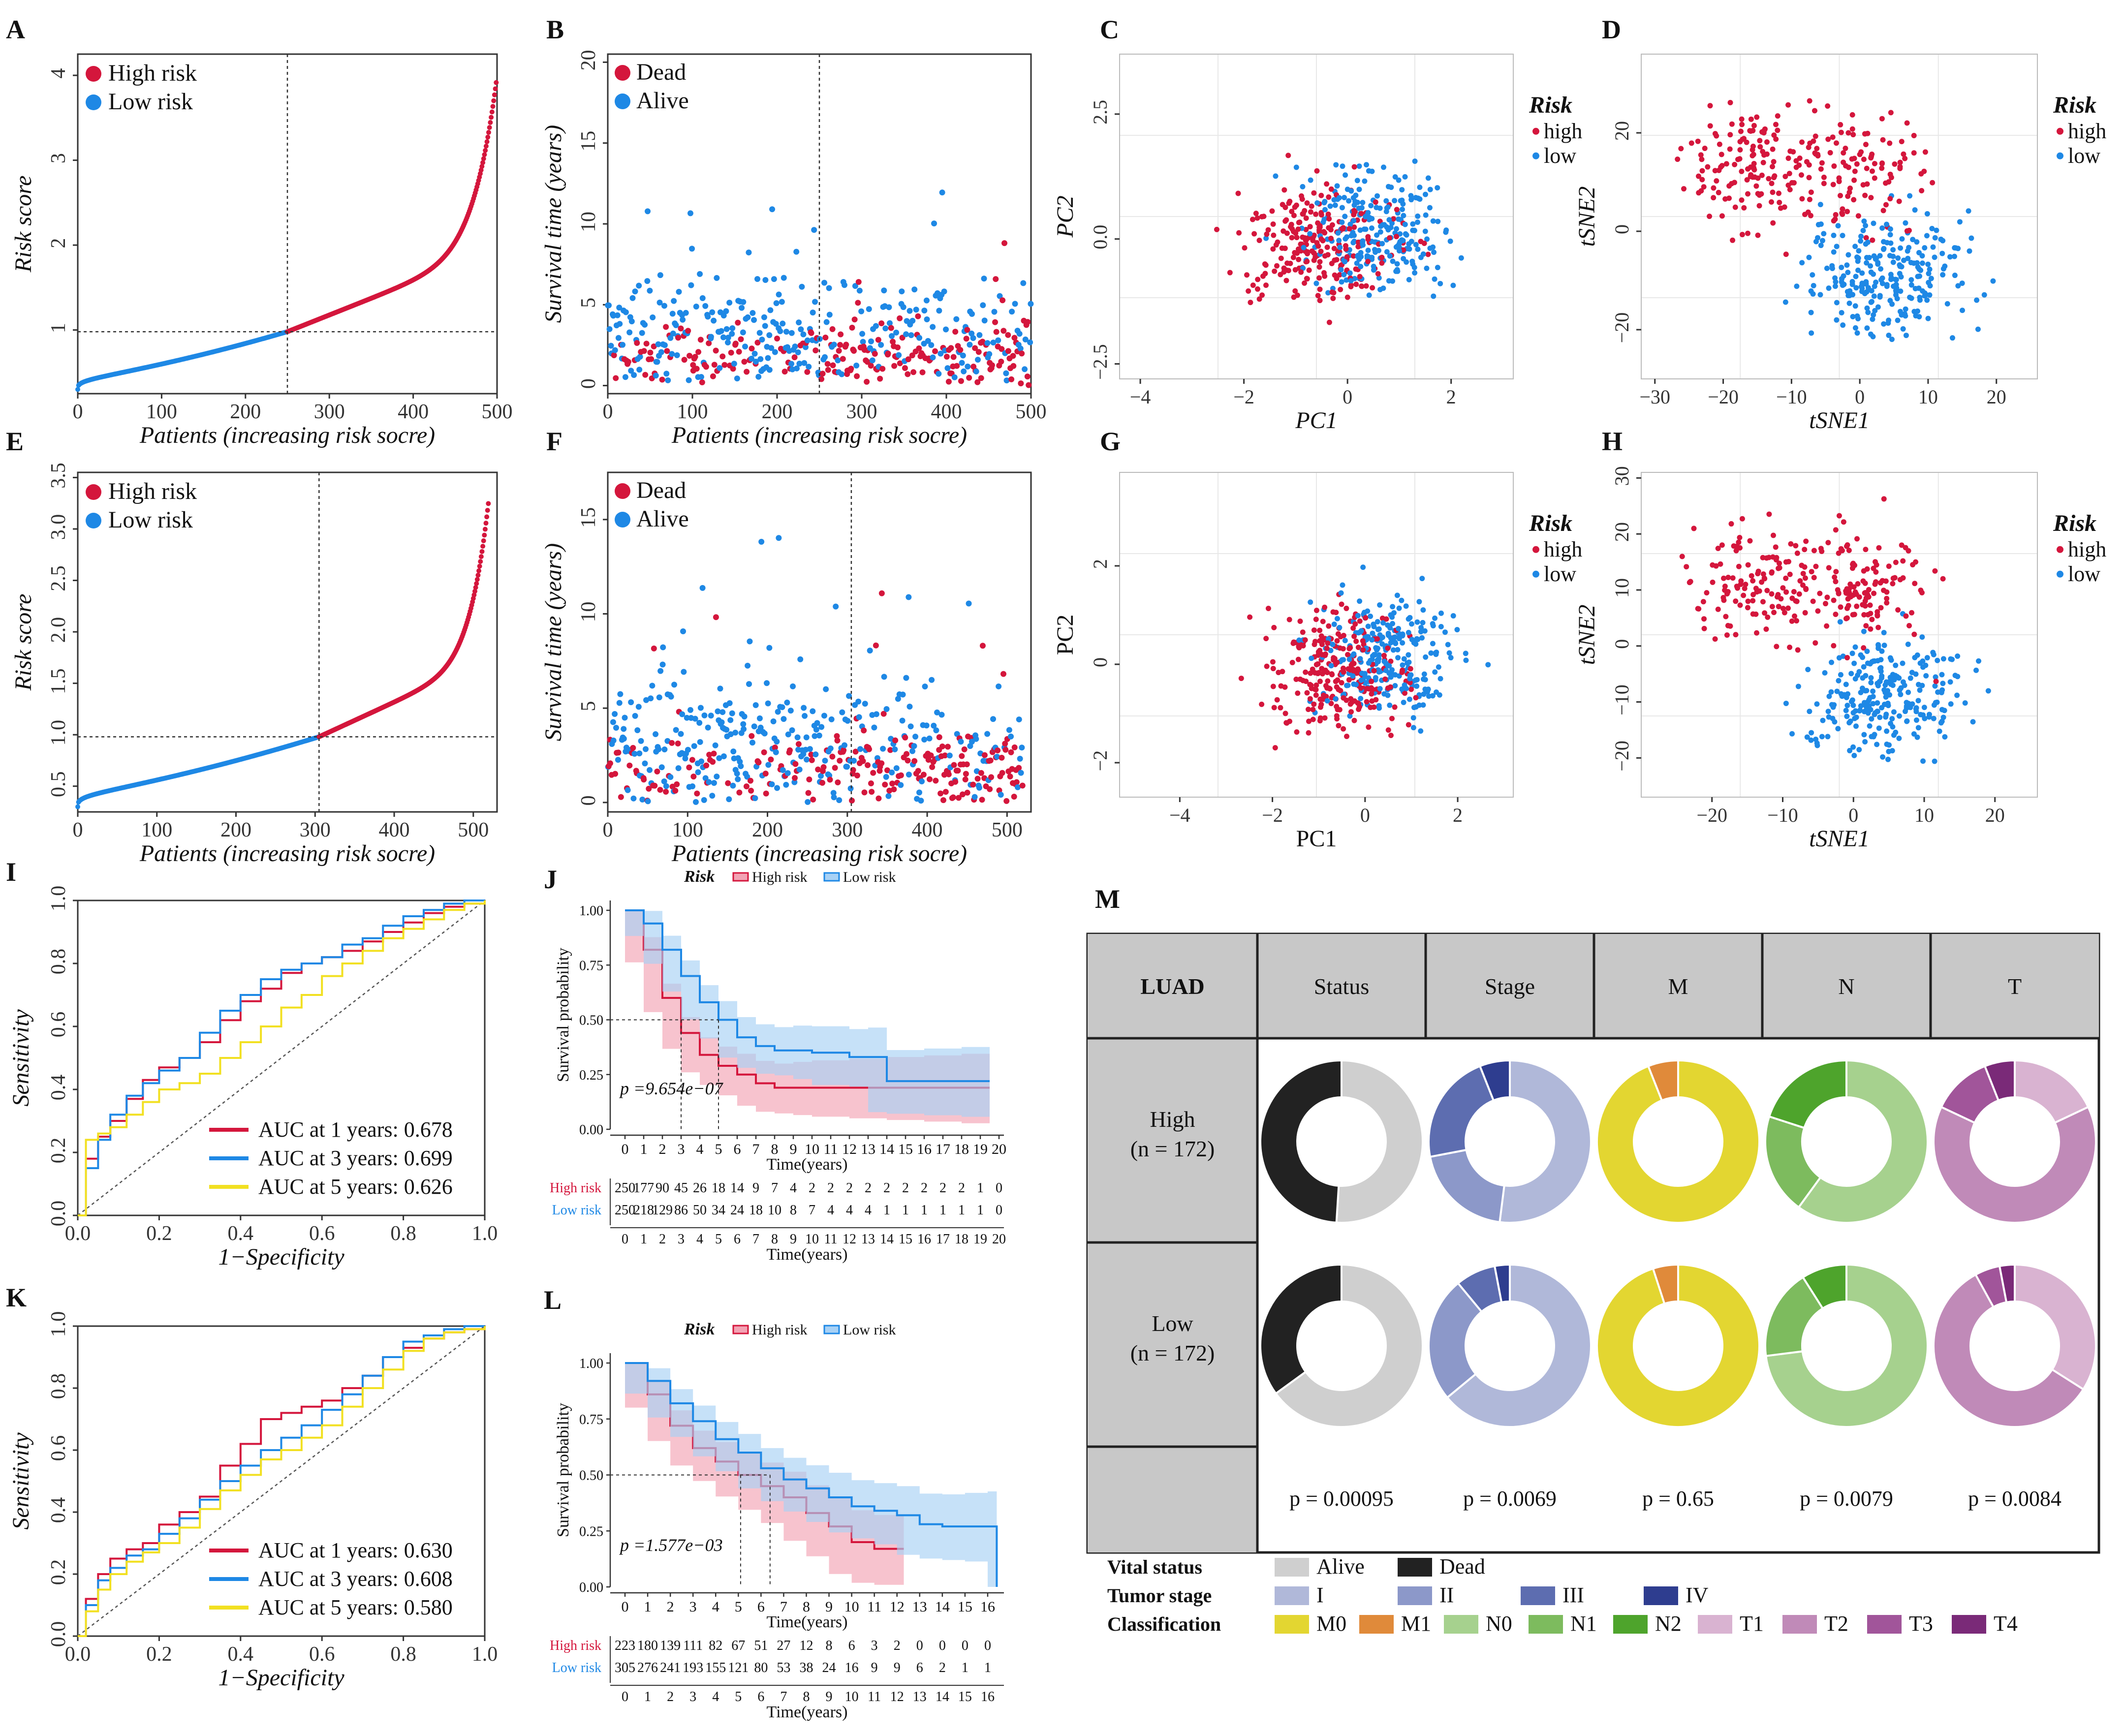 Image resolution: width=2124 pixels, height=1736 pixels. Describe the element at coordinates (647, 1667) in the screenshot. I see `risk-table-value: 276` at that location.